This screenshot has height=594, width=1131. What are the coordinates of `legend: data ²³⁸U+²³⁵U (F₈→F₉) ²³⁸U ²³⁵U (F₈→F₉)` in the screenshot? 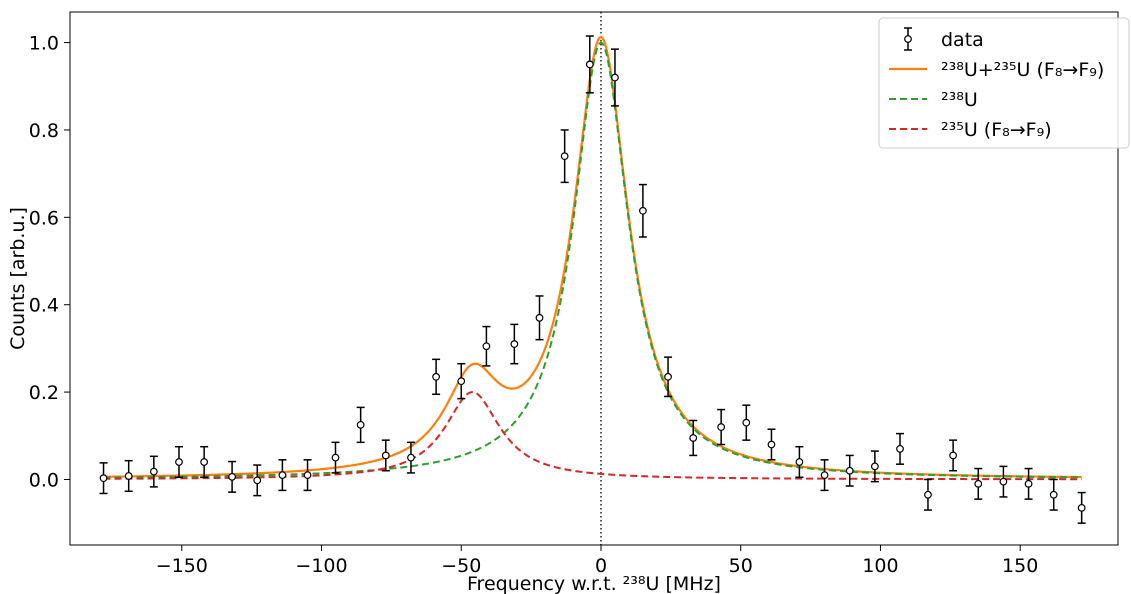 It's located at (1004, 83).